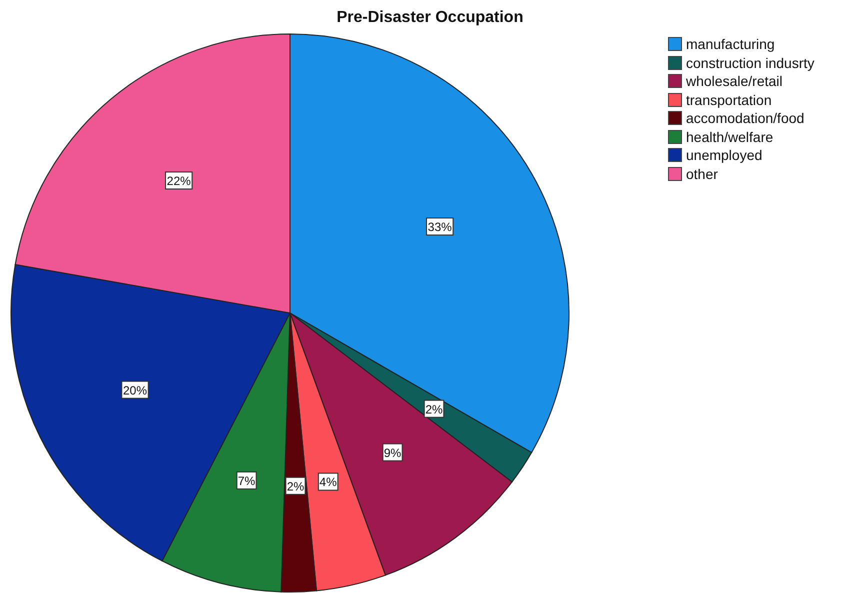 Image resolution: width=857 pixels, height=593 pixels. I want to click on data-label: 7%, so click(247, 481).